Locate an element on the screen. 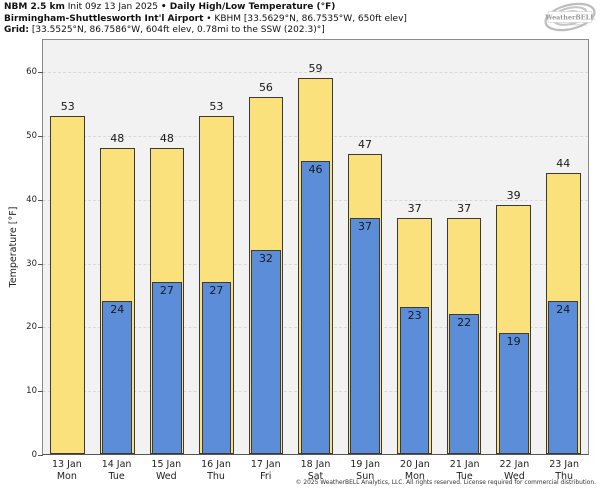  weatherbell-logo: WeatherBELL Analytics LLC is located at coordinates (570, 17).